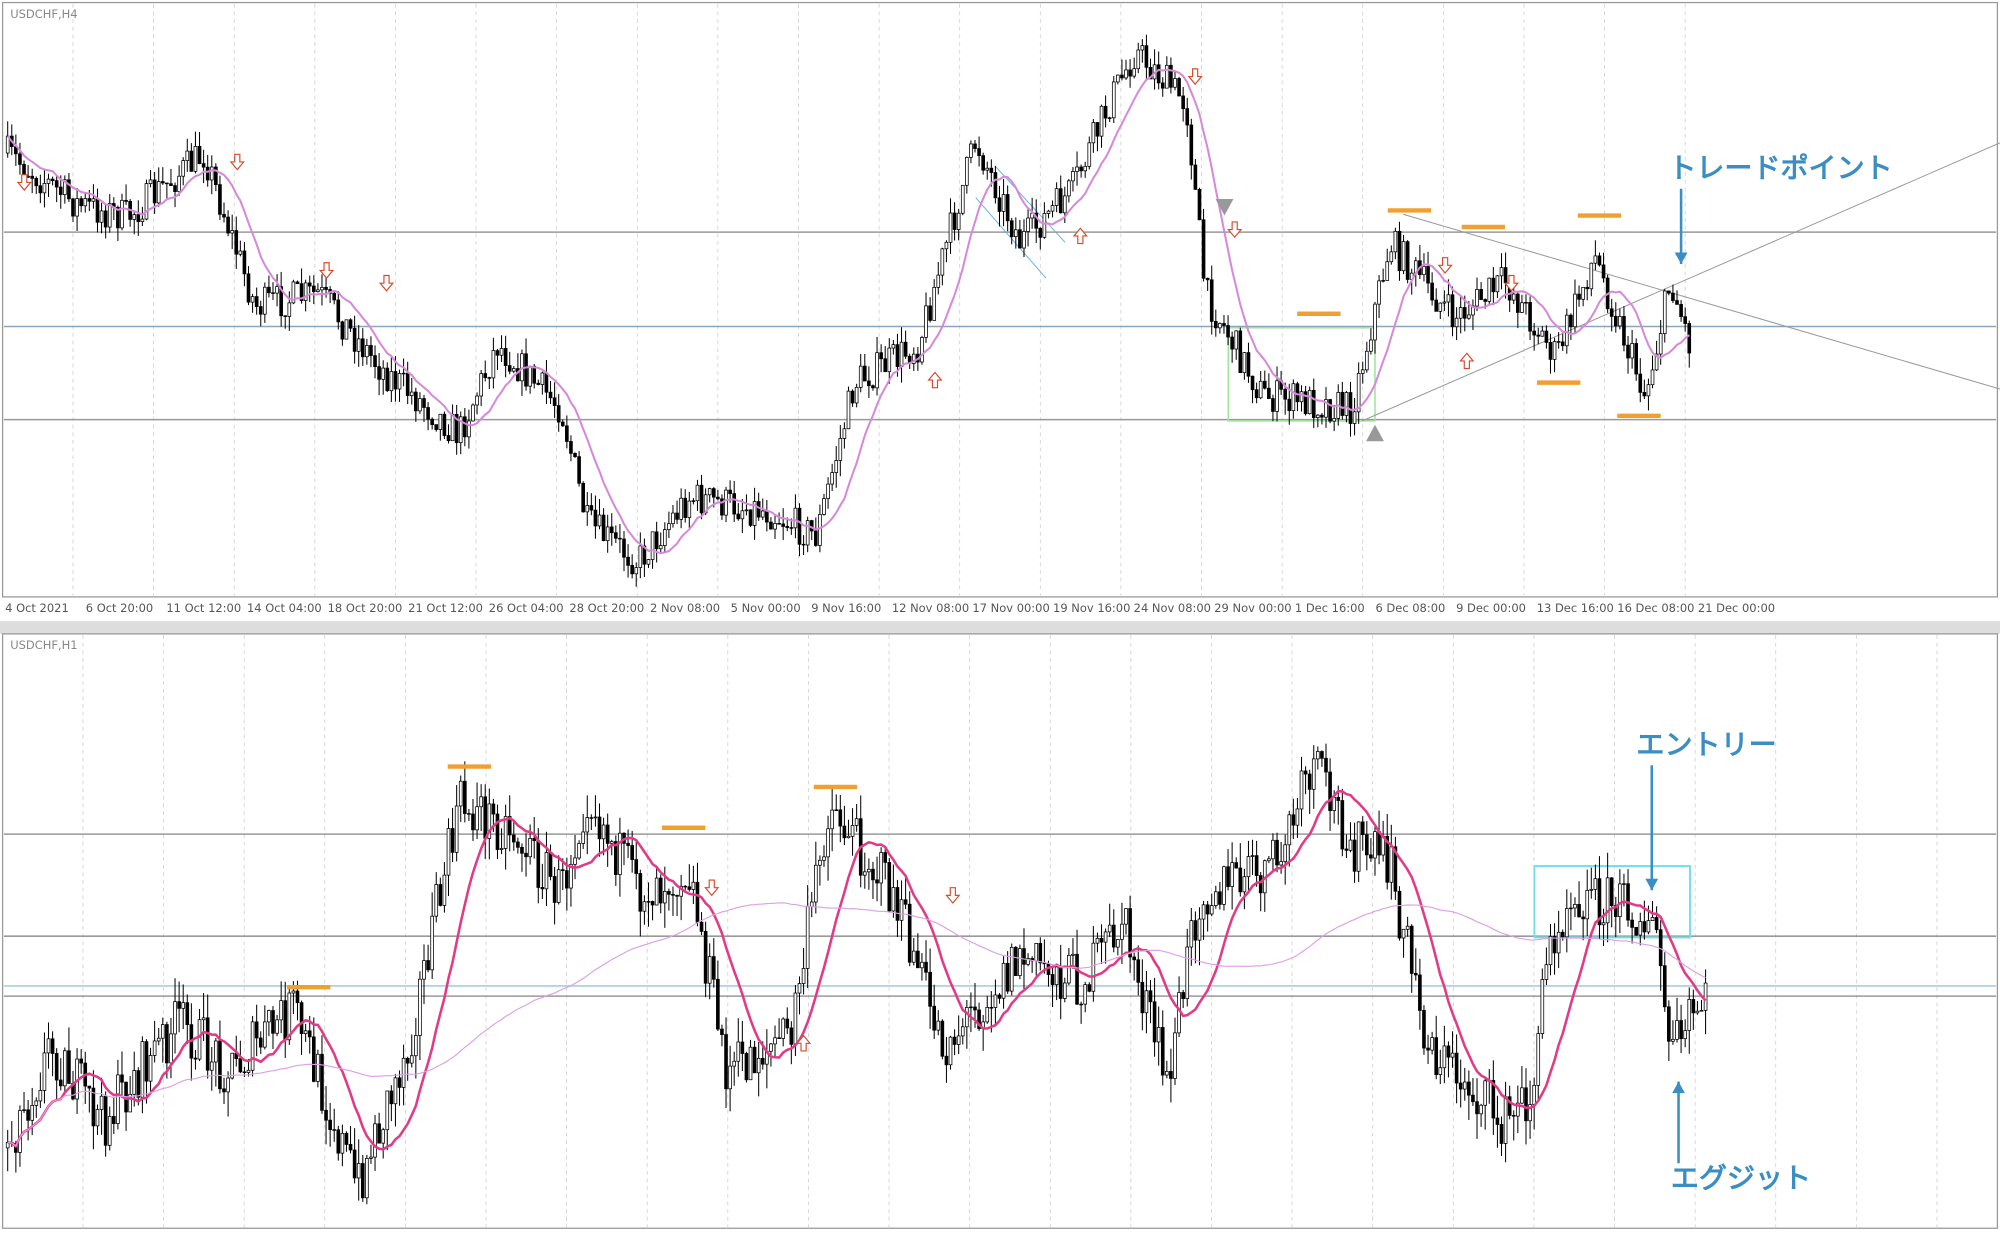  I want to click on time-label: 28 Oct 20:00, so click(606, 608).